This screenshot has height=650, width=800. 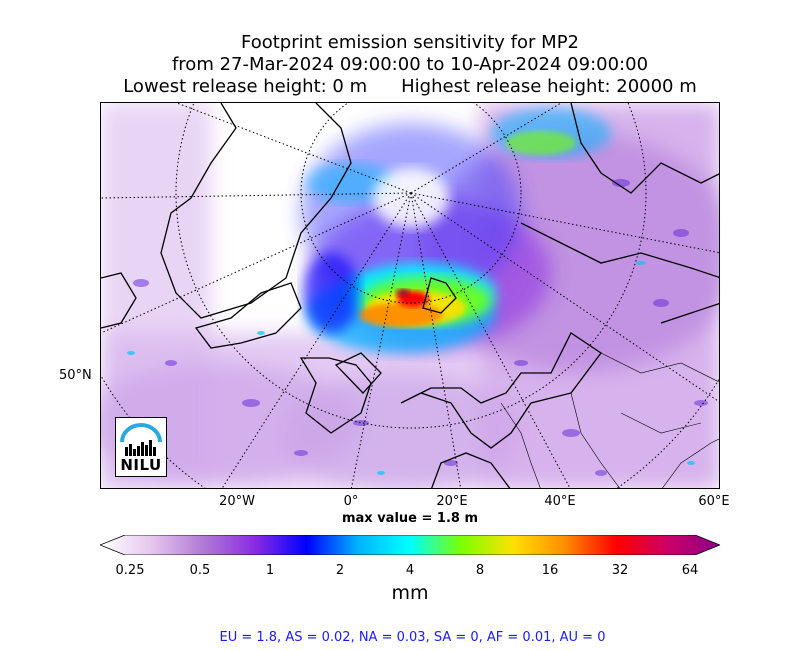 What do you see at coordinates (200, 570) in the screenshot?
I see `colorbar-tick: 0.5` at bounding box center [200, 570].